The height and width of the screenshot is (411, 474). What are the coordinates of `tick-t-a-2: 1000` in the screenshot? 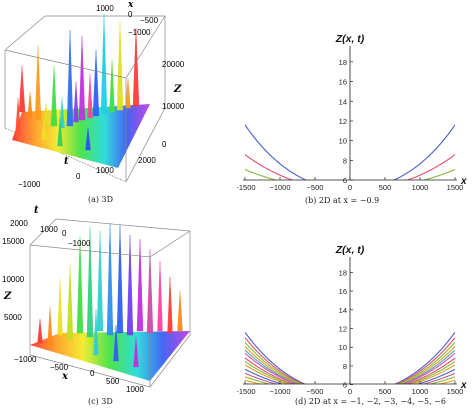 It's located at (105, 170).